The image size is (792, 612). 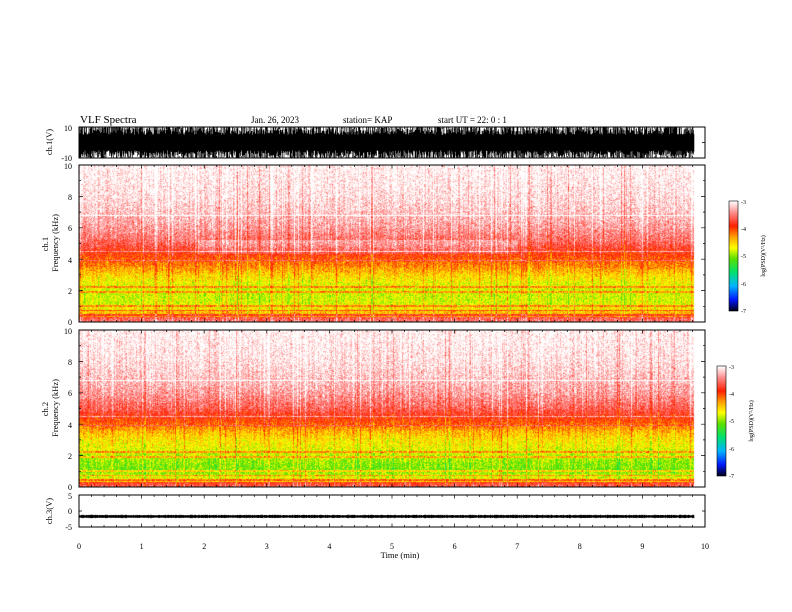 I want to click on ch3-ytick-mid: 0, so click(x=70, y=511).